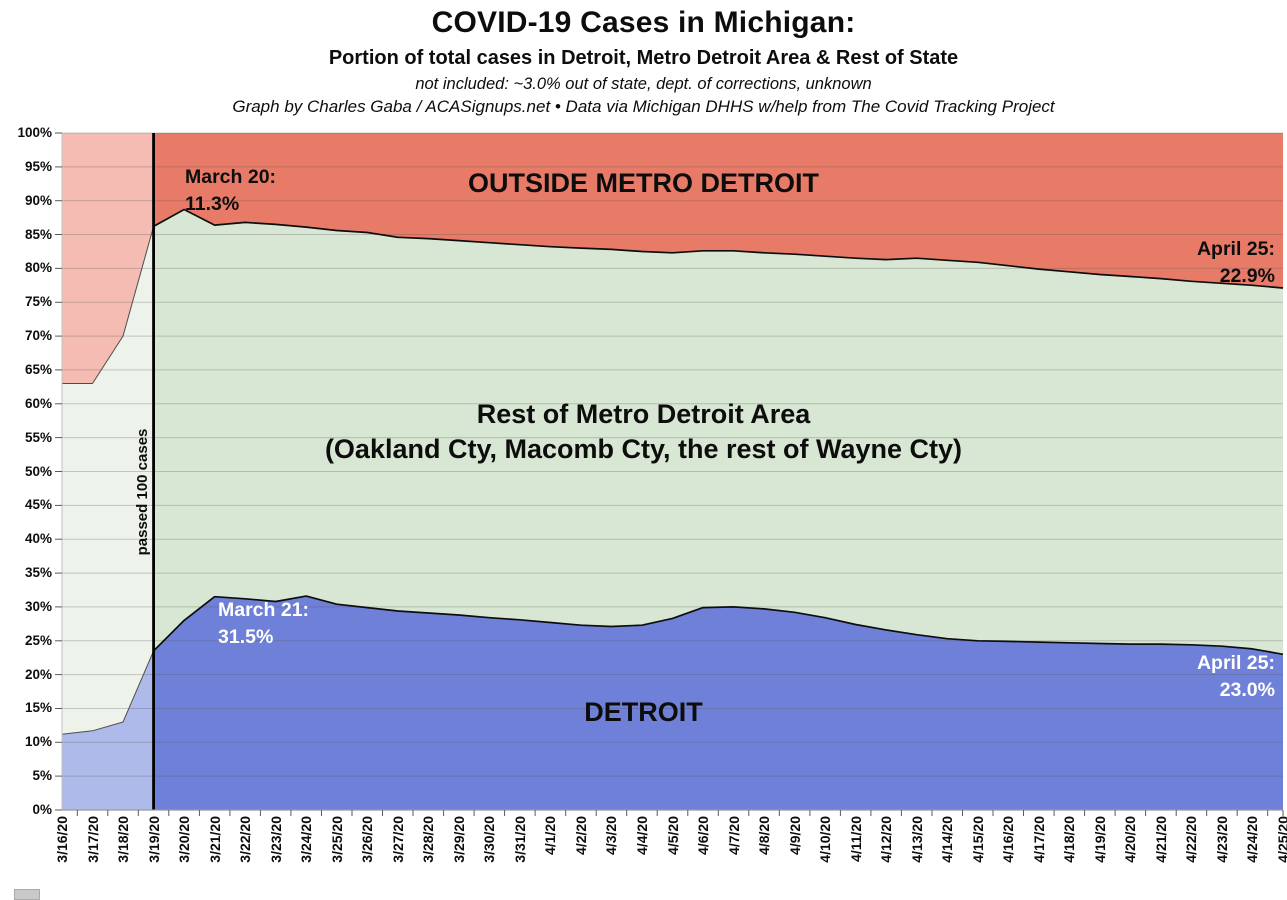 The width and height of the screenshot is (1287, 900). Describe the element at coordinates (672, 835) in the screenshot. I see `x-axis-tick-label: 4/5/20` at that location.